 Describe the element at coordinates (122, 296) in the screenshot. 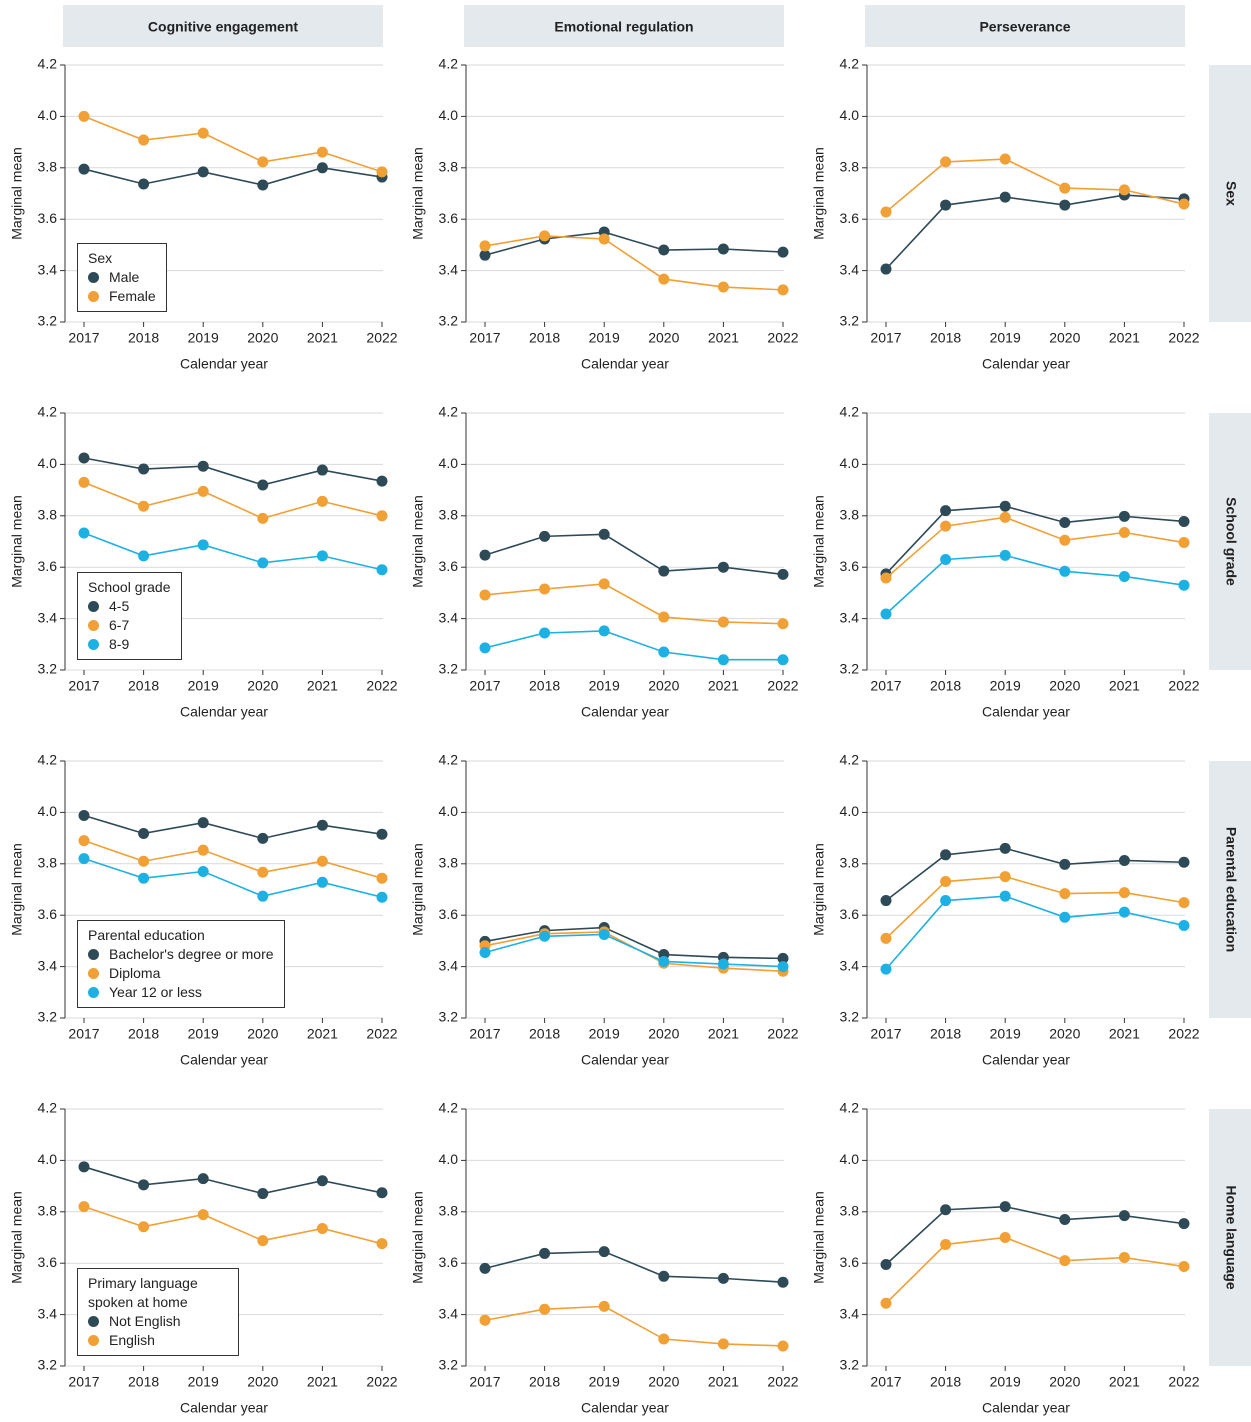

I see `legend-item: Female` at that location.